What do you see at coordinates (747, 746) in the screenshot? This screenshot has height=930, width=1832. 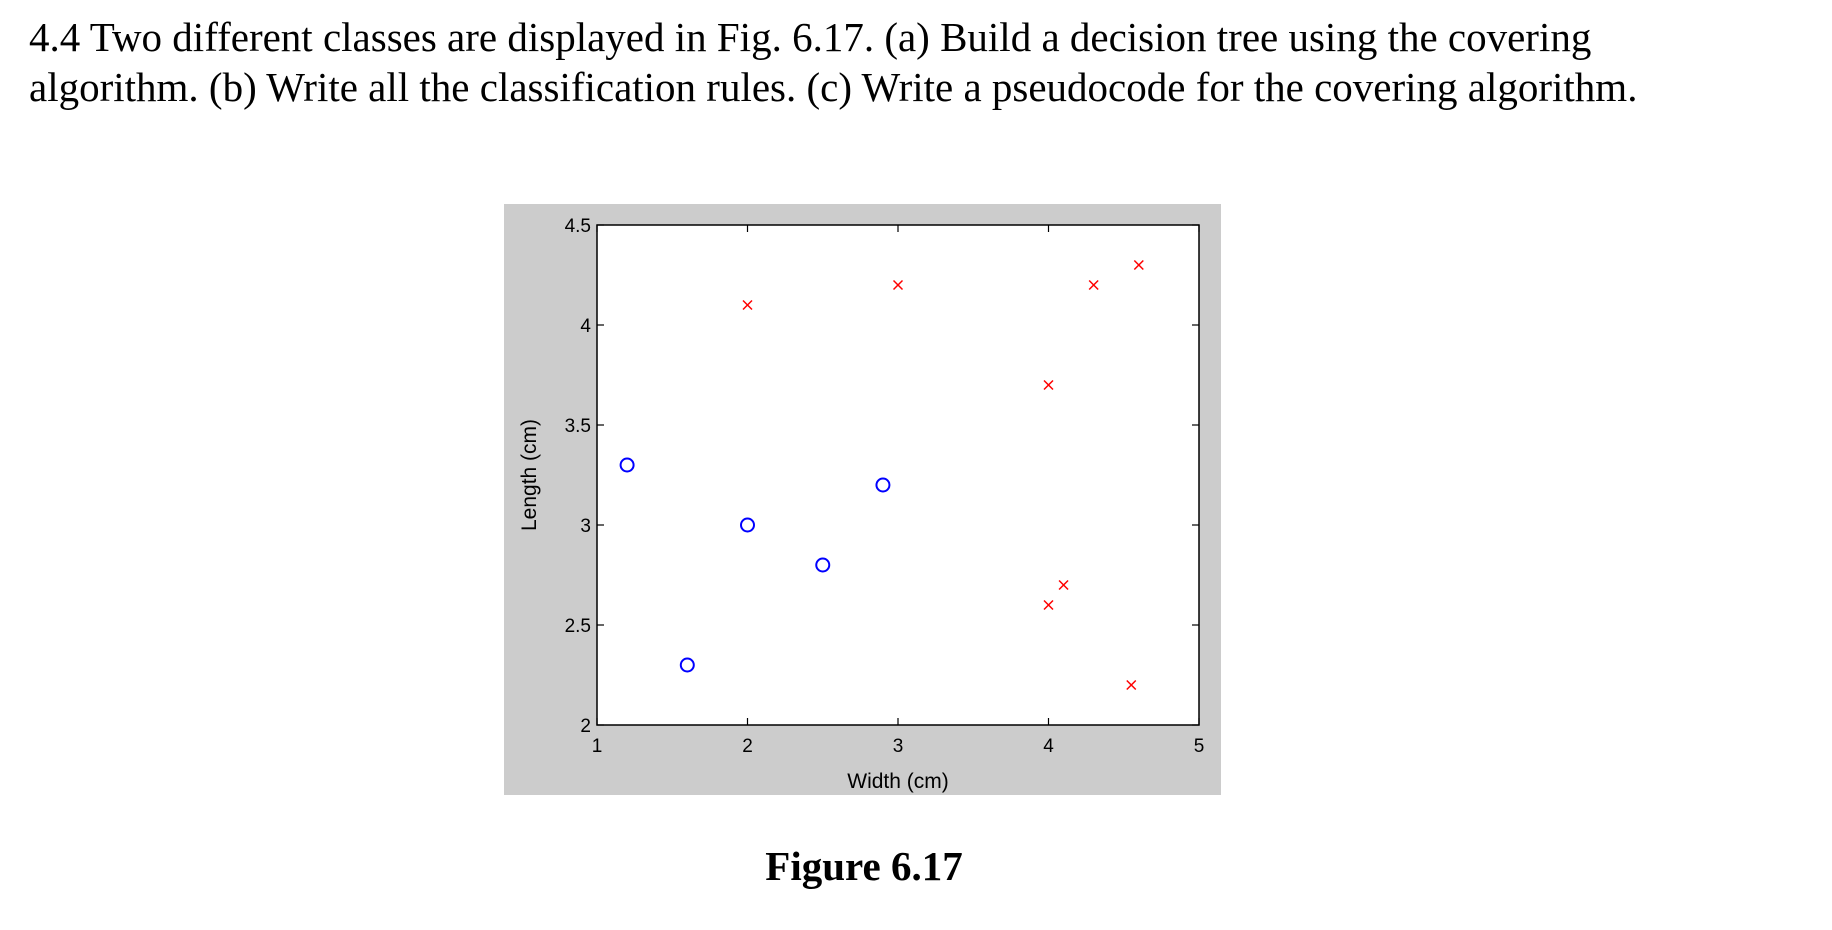 I see `x-tick-label: 2` at bounding box center [747, 746].